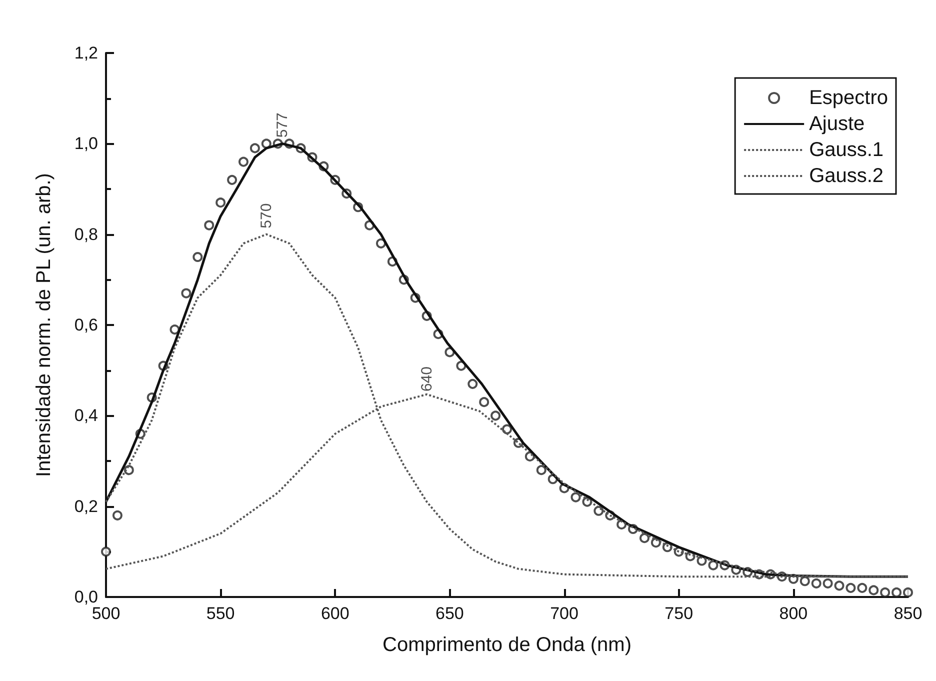 The image size is (936, 681). Describe the element at coordinates (846, 176) in the screenshot. I see `legend-label: Gauss.2` at that location.